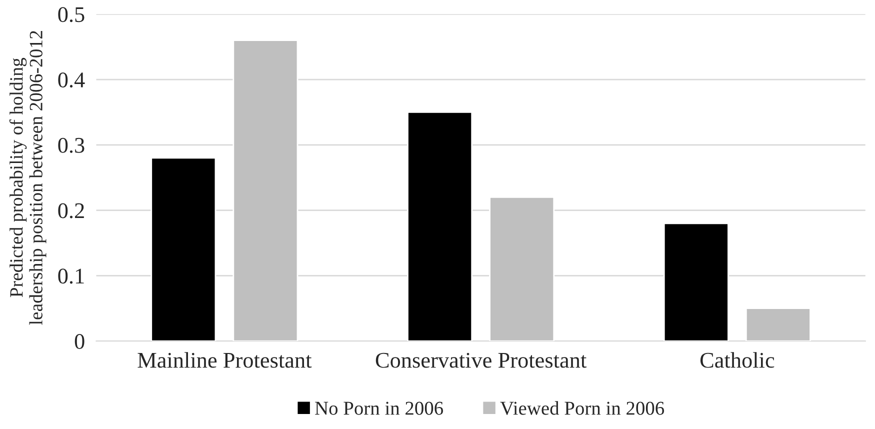 The width and height of the screenshot is (875, 429). Describe the element at coordinates (71, 145) in the screenshot. I see `y-tick-label: 0.3` at that location.